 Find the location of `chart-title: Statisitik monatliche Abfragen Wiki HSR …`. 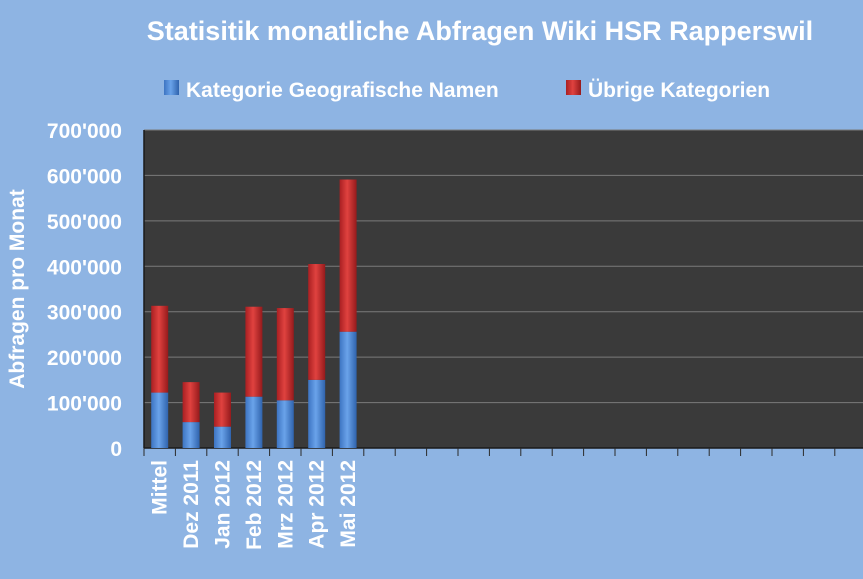

chart-title: Statisitik monatliche Abfragen Wiki HSR … is located at coordinates (480, 31).